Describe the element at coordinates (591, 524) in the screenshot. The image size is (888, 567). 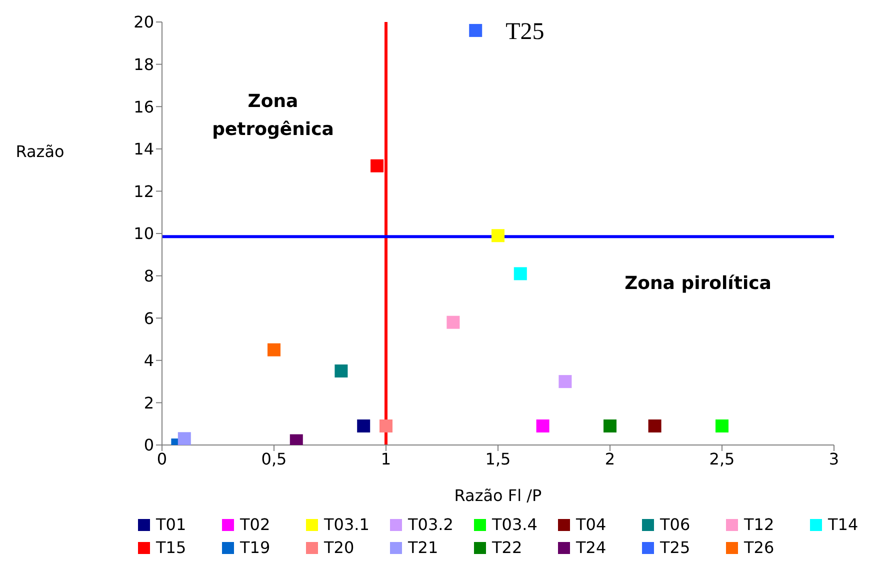
I see `legend-label: T04` at that location.